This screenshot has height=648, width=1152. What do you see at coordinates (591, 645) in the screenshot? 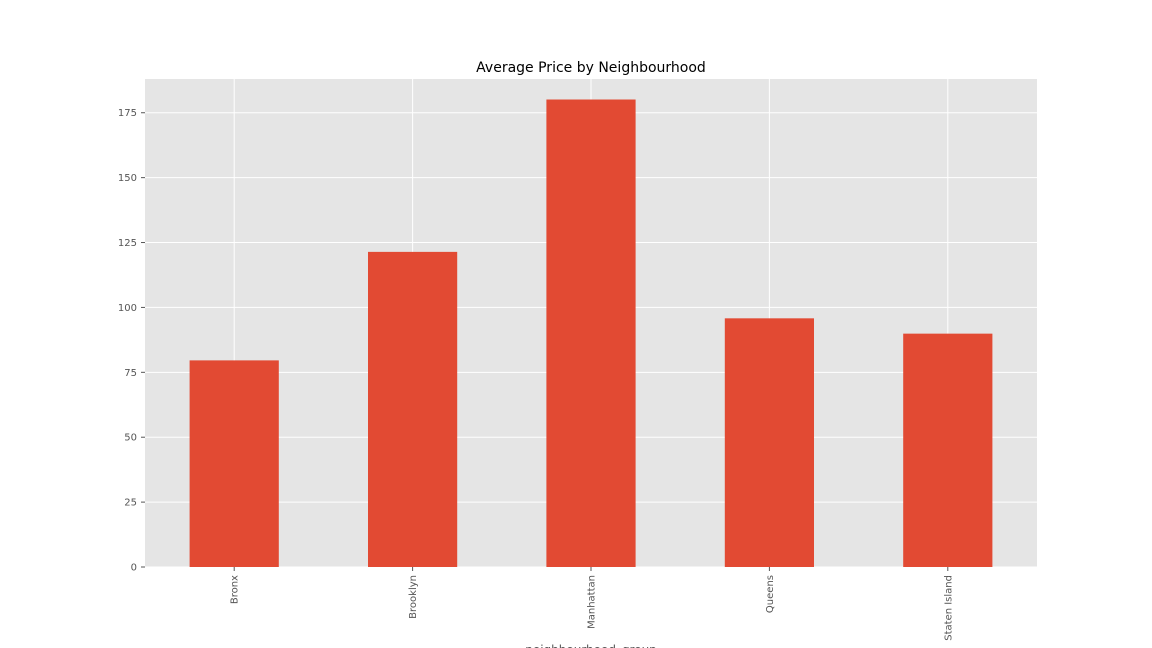
I see `x-axis-label: neighbourhood_group` at bounding box center [591, 645].